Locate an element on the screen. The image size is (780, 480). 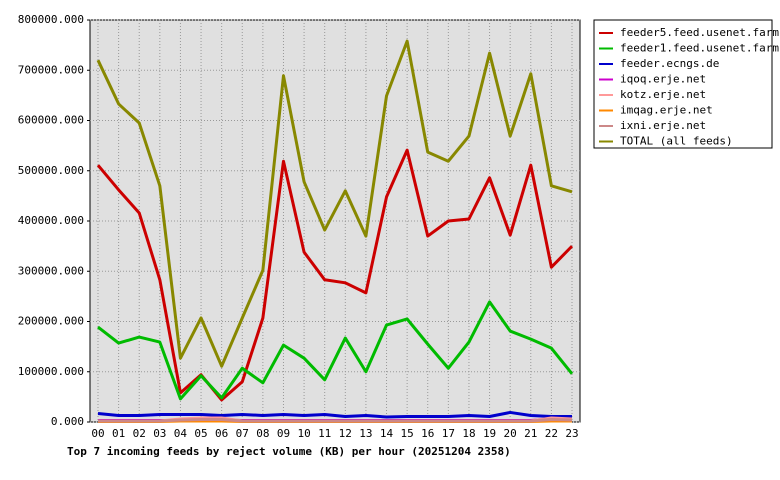
x-tick-label: 23 is located at coordinates (571, 433).